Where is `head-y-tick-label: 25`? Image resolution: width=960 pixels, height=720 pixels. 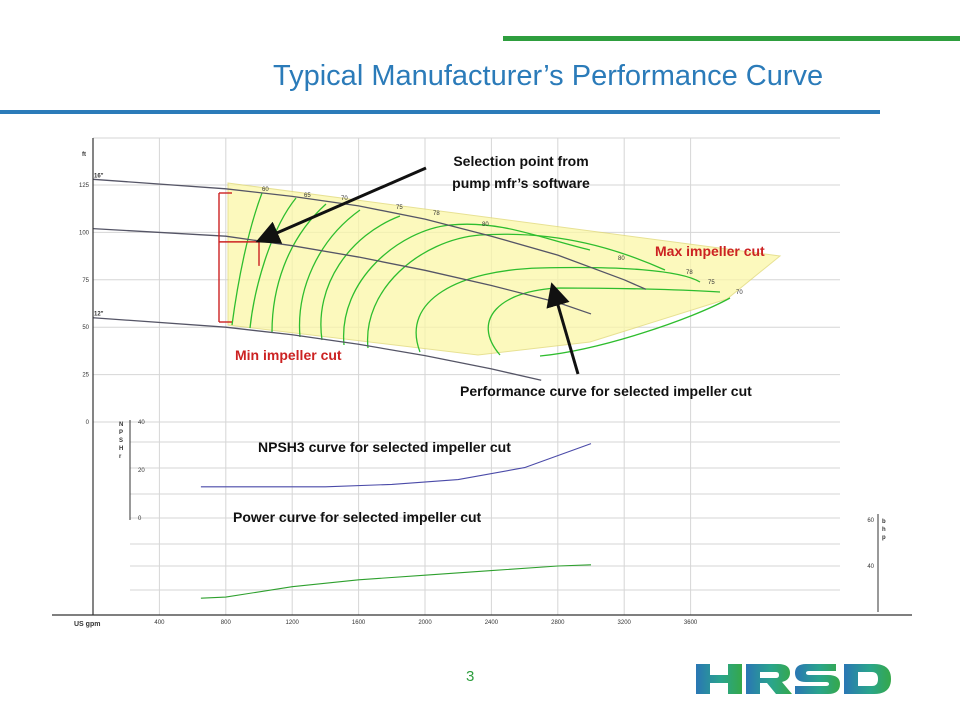 head-y-tick-label: 25 is located at coordinates (85, 376).